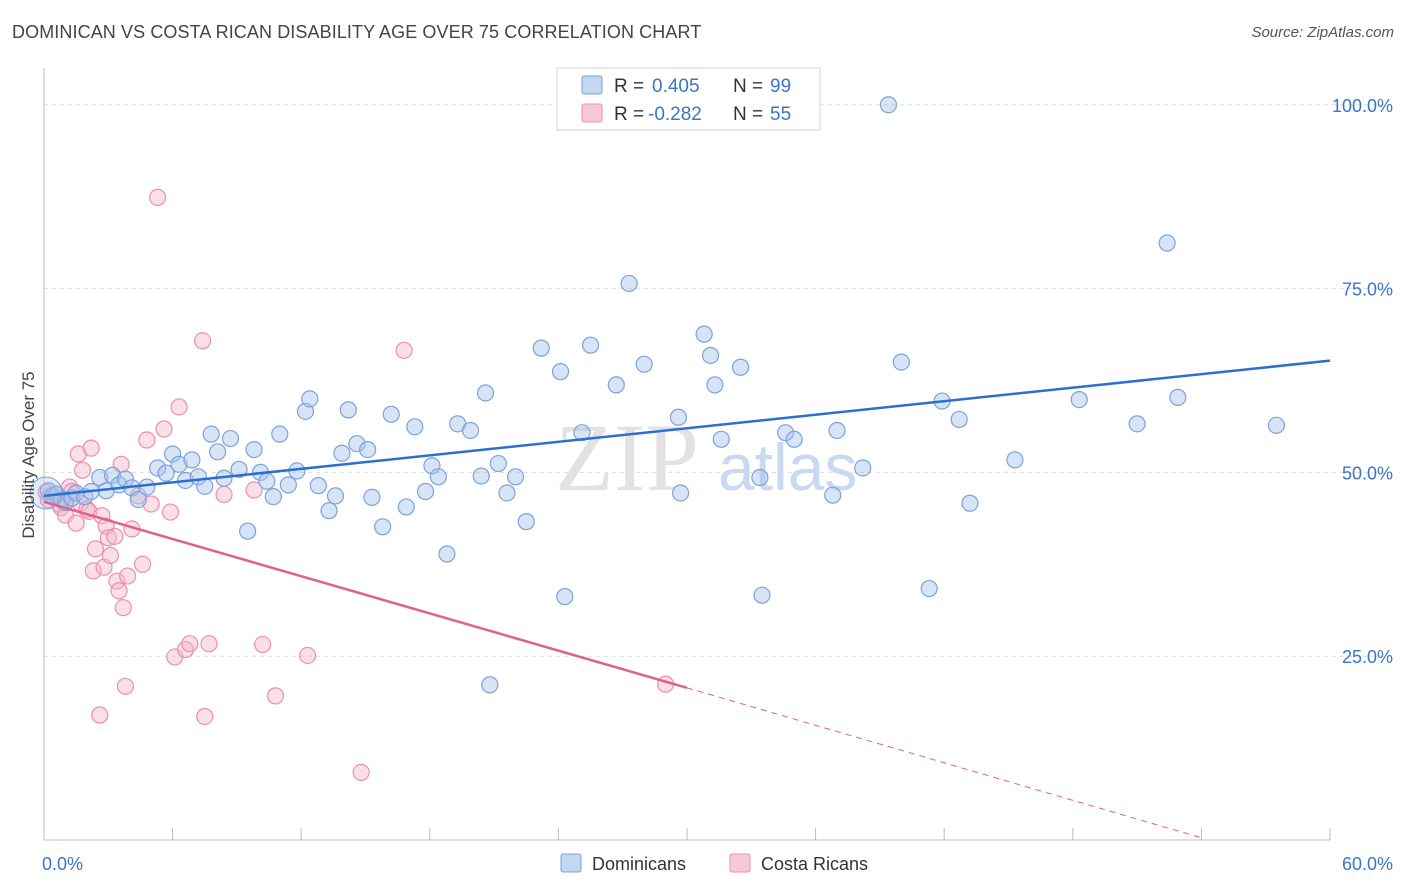  What do you see at coordinates (714, 863) in the screenshot?
I see `series-legend: Dominicans Costa Ricans` at bounding box center [714, 863].